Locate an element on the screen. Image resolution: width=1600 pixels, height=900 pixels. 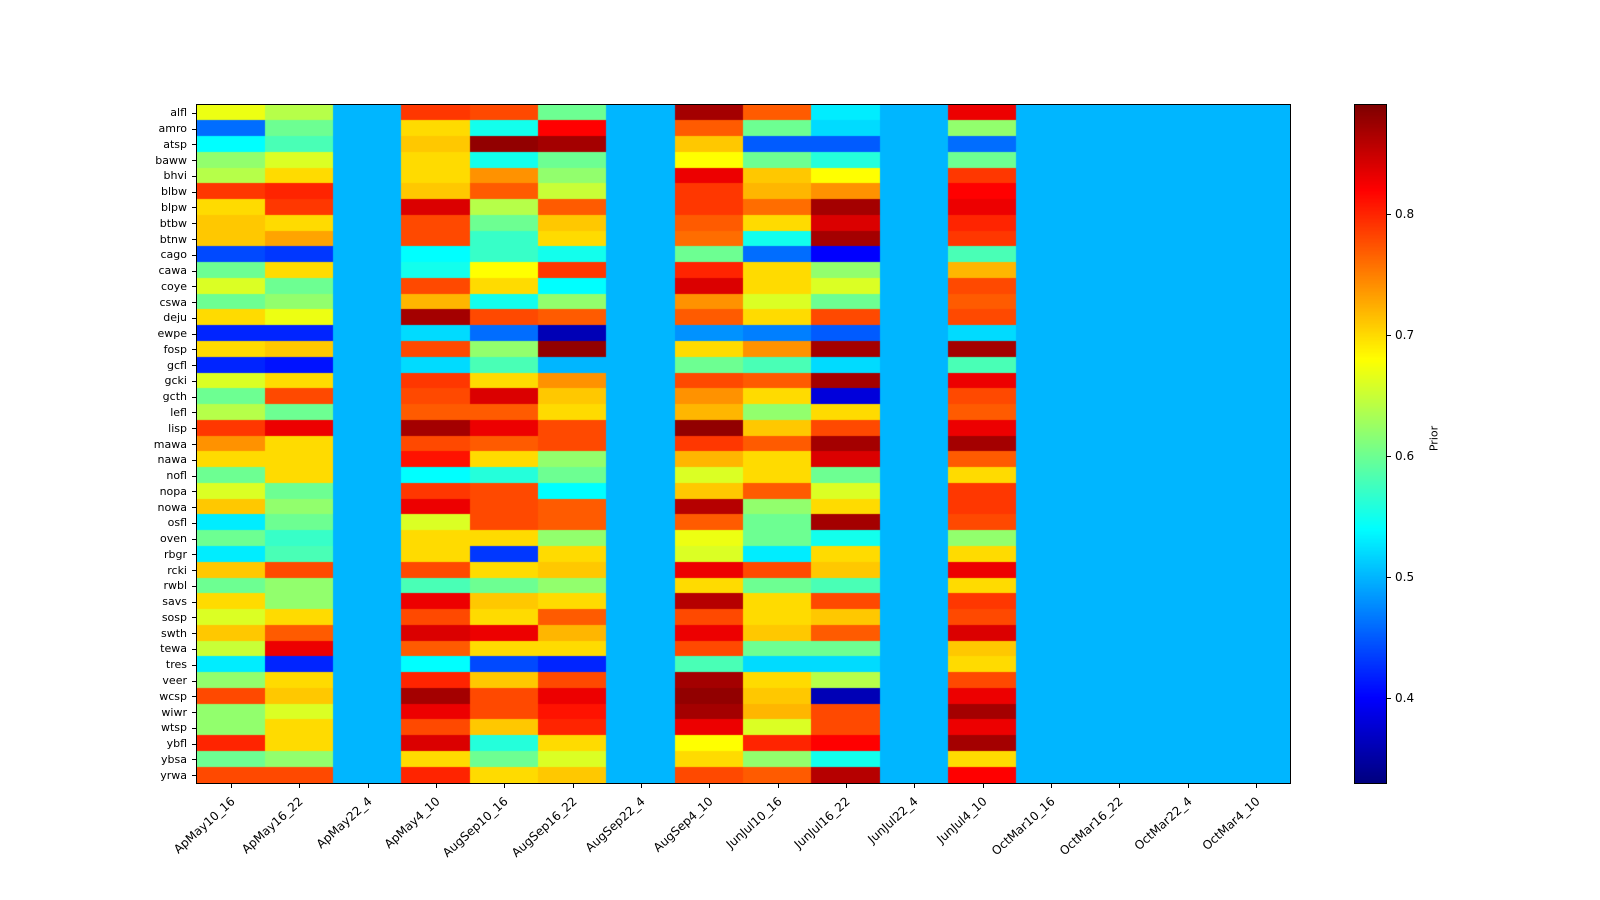
y-tick-label: cawa is located at coordinates (172, 271).